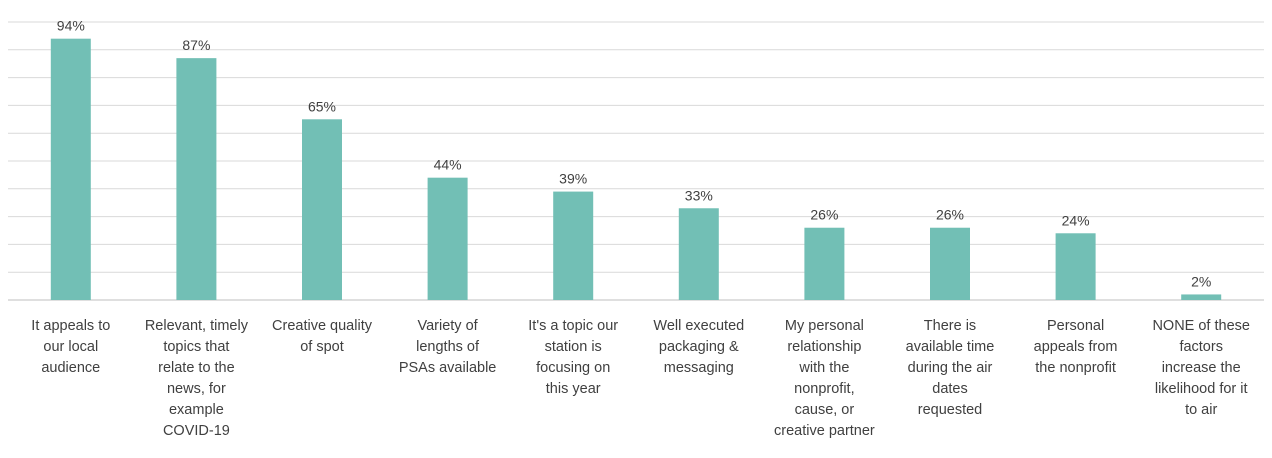  Describe the element at coordinates (950, 347) in the screenshot. I see `category-label-line: available time` at that location.